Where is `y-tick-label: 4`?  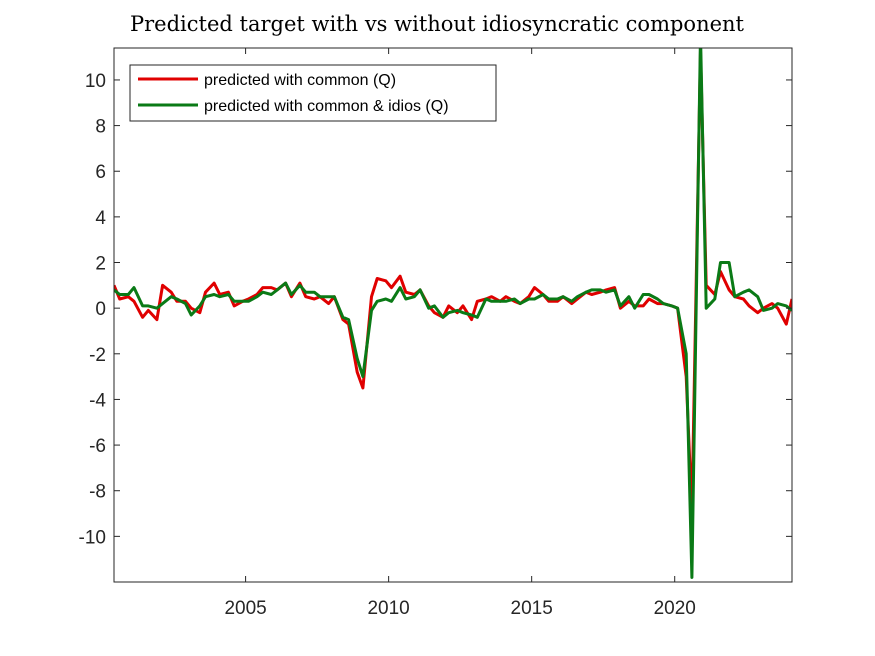
y-tick-label: 4 is located at coordinates (100, 218).